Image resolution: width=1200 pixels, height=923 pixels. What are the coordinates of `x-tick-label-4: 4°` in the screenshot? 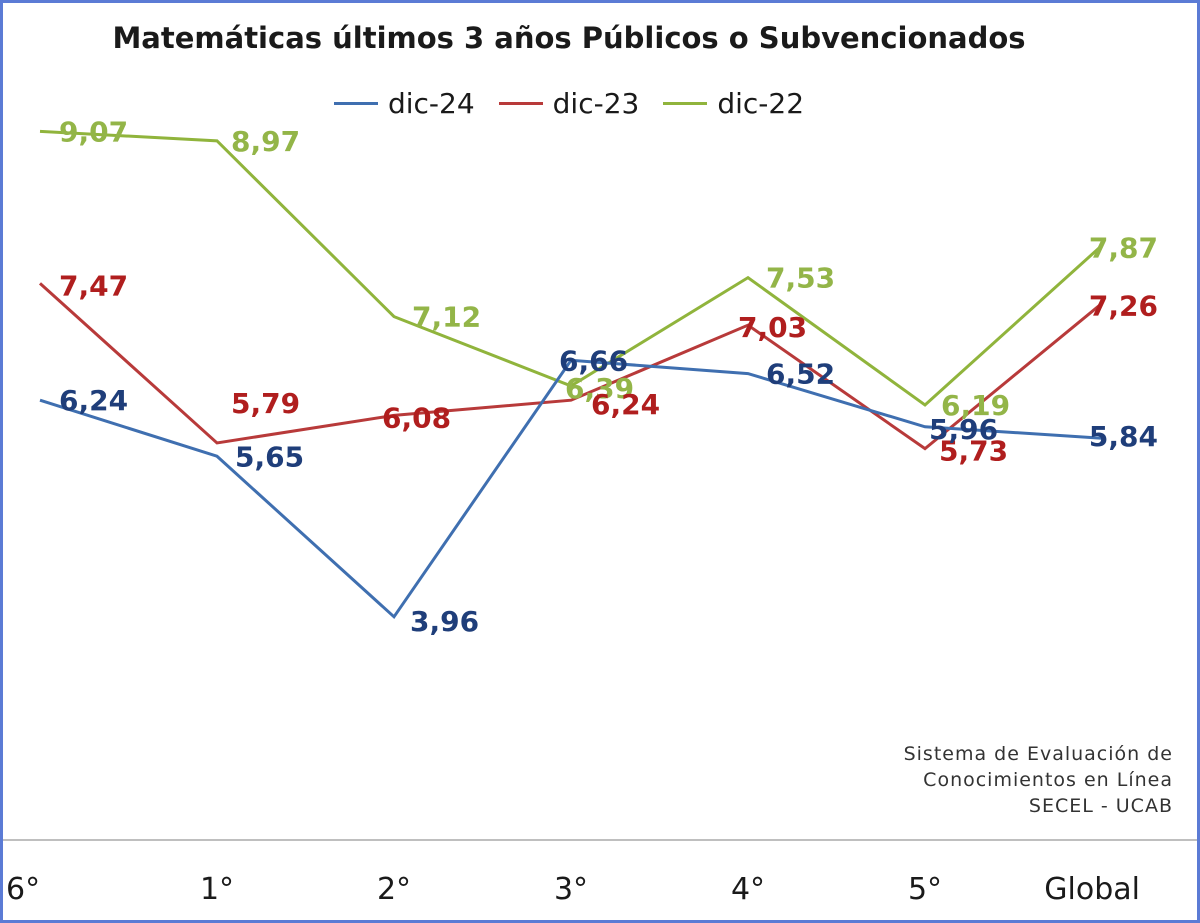 It's located at (748, 889).